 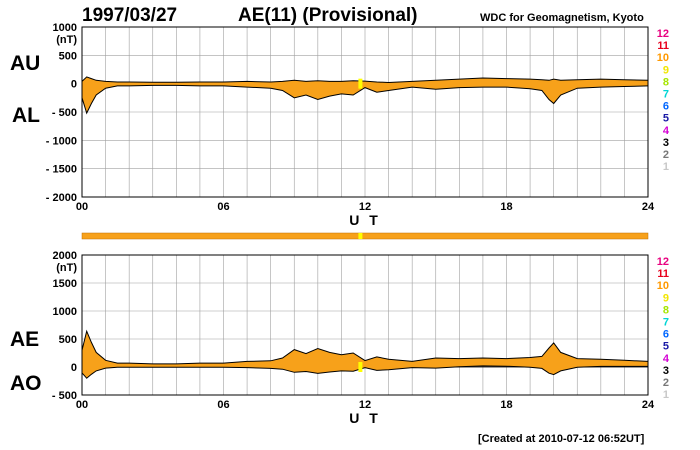 I want to click on aeao-ytick-label: 0, so click(x=74, y=368).